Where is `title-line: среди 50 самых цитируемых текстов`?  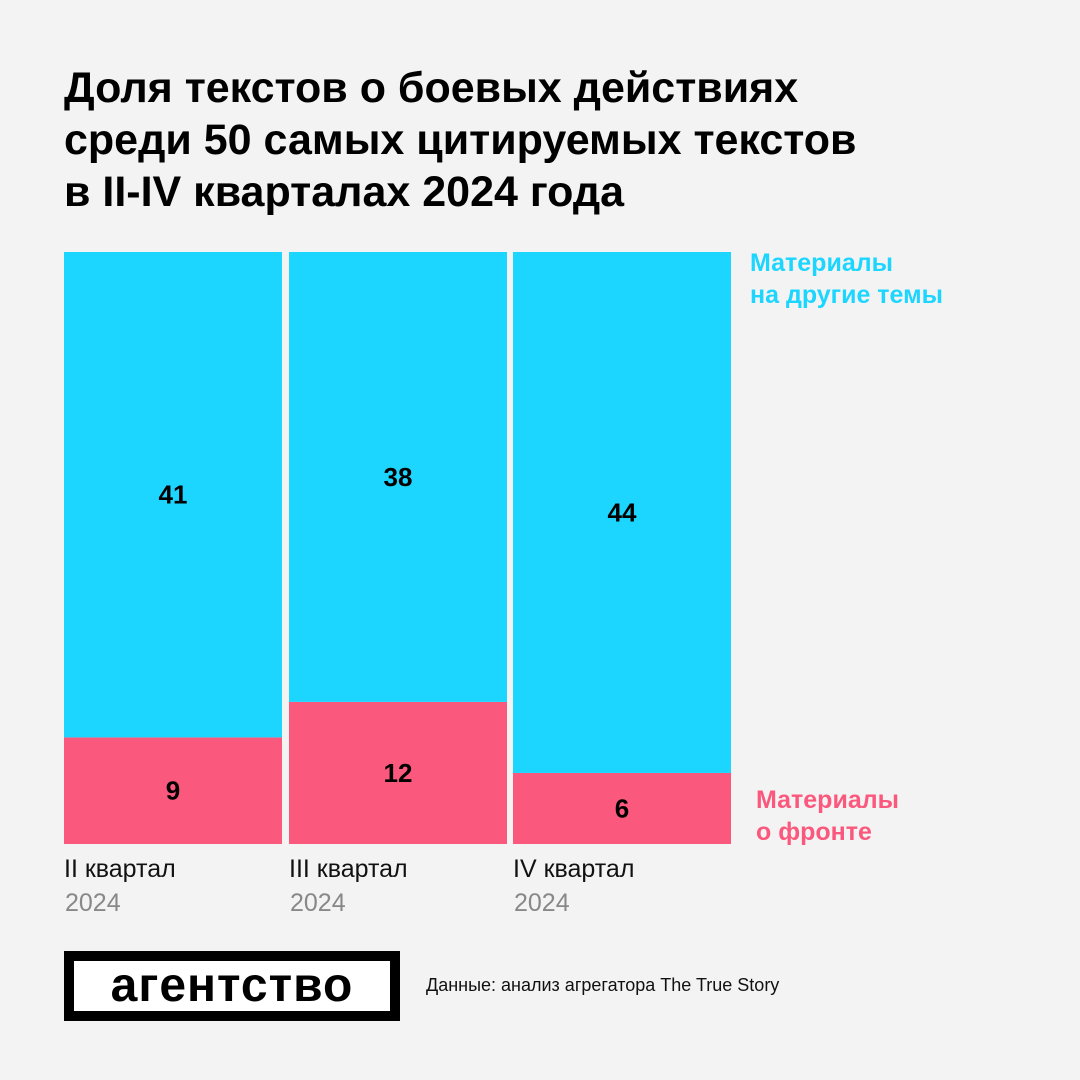
title-line: среди 50 самых цитируемых текстов is located at coordinates (460, 140).